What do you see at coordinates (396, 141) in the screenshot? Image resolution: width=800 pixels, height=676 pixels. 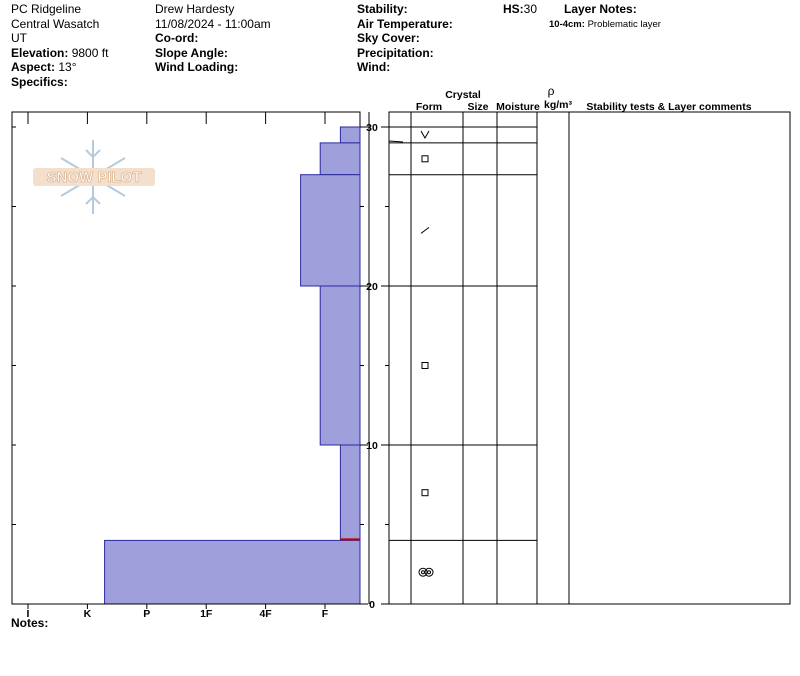 I see `layer-connector` at bounding box center [396, 141].